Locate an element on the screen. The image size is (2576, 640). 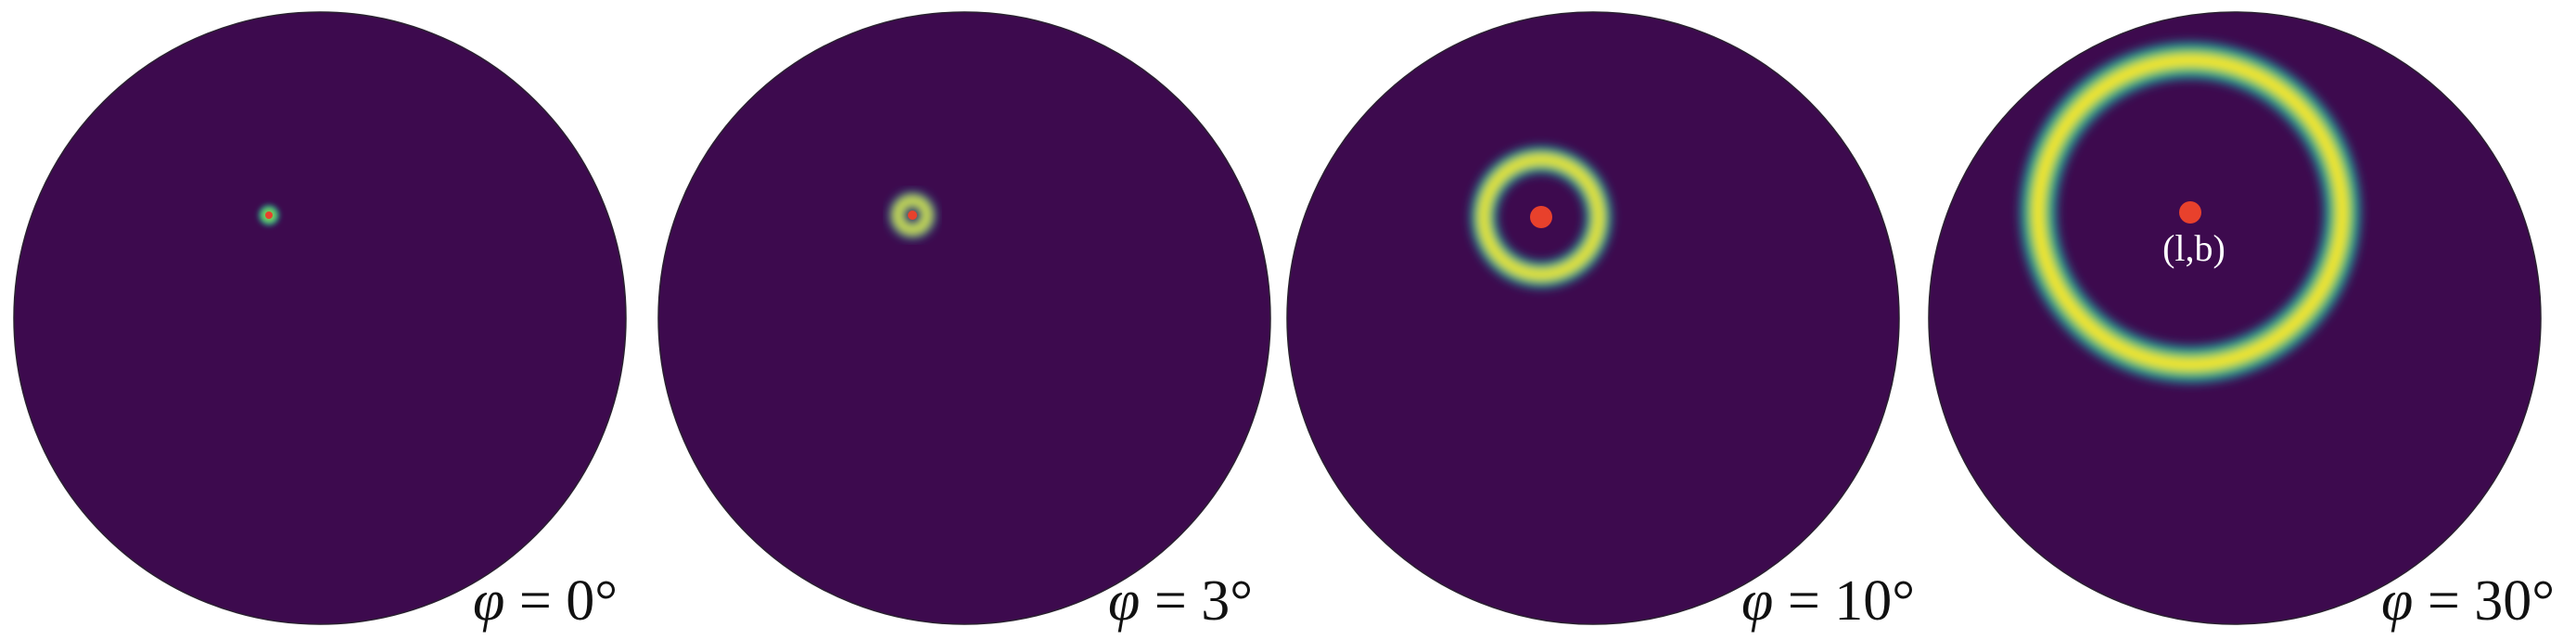
phi-label: φ = 3° is located at coordinates (1180, 601).